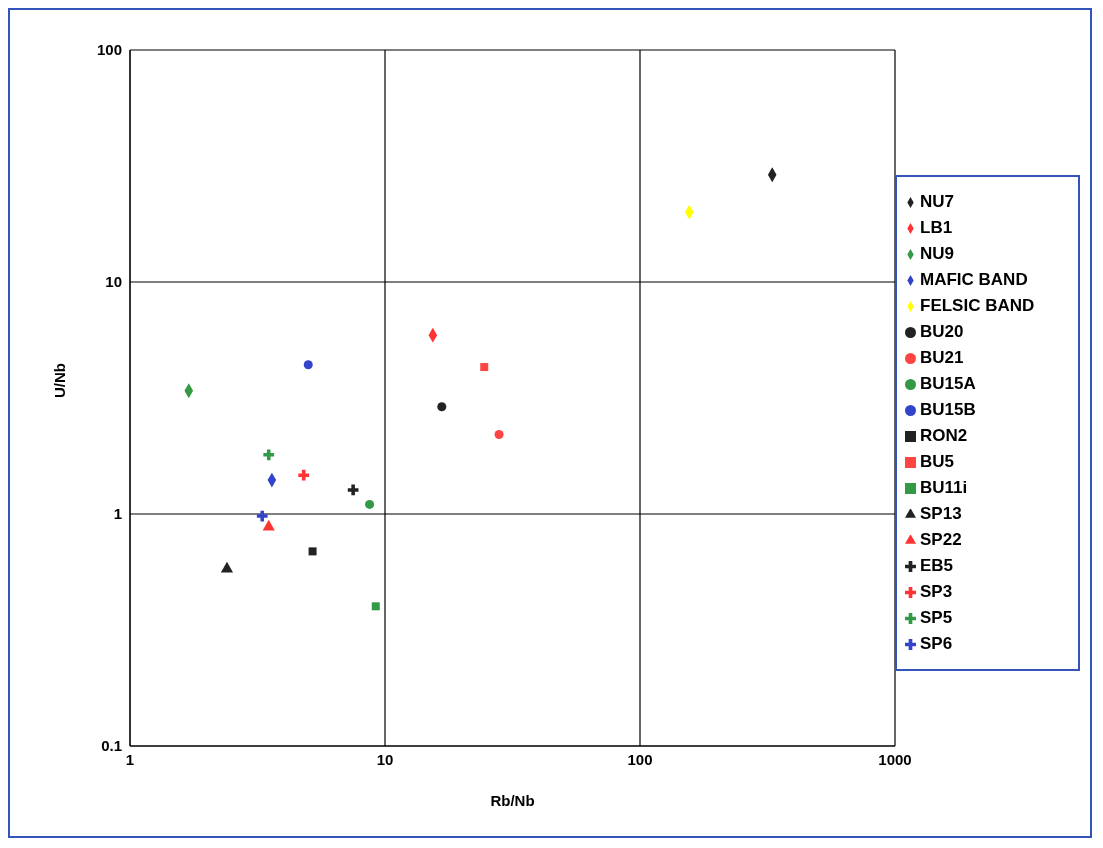 The width and height of the screenshot is (1103, 848). Describe the element at coordinates (936, 227) in the screenshot. I see `legend-label: LB1` at that location.